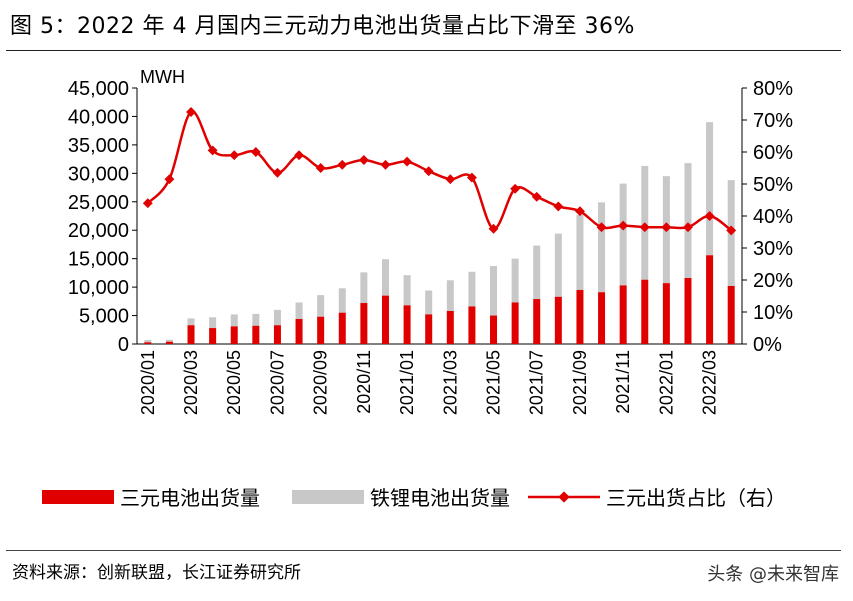 The height and width of the screenshot is (601, 853). What do you see at coordinates (156, 573) in the screenshot?
I see `source-note: 资料来源：创新联盟，长江证券研究所` at bounding box center [156, 573].